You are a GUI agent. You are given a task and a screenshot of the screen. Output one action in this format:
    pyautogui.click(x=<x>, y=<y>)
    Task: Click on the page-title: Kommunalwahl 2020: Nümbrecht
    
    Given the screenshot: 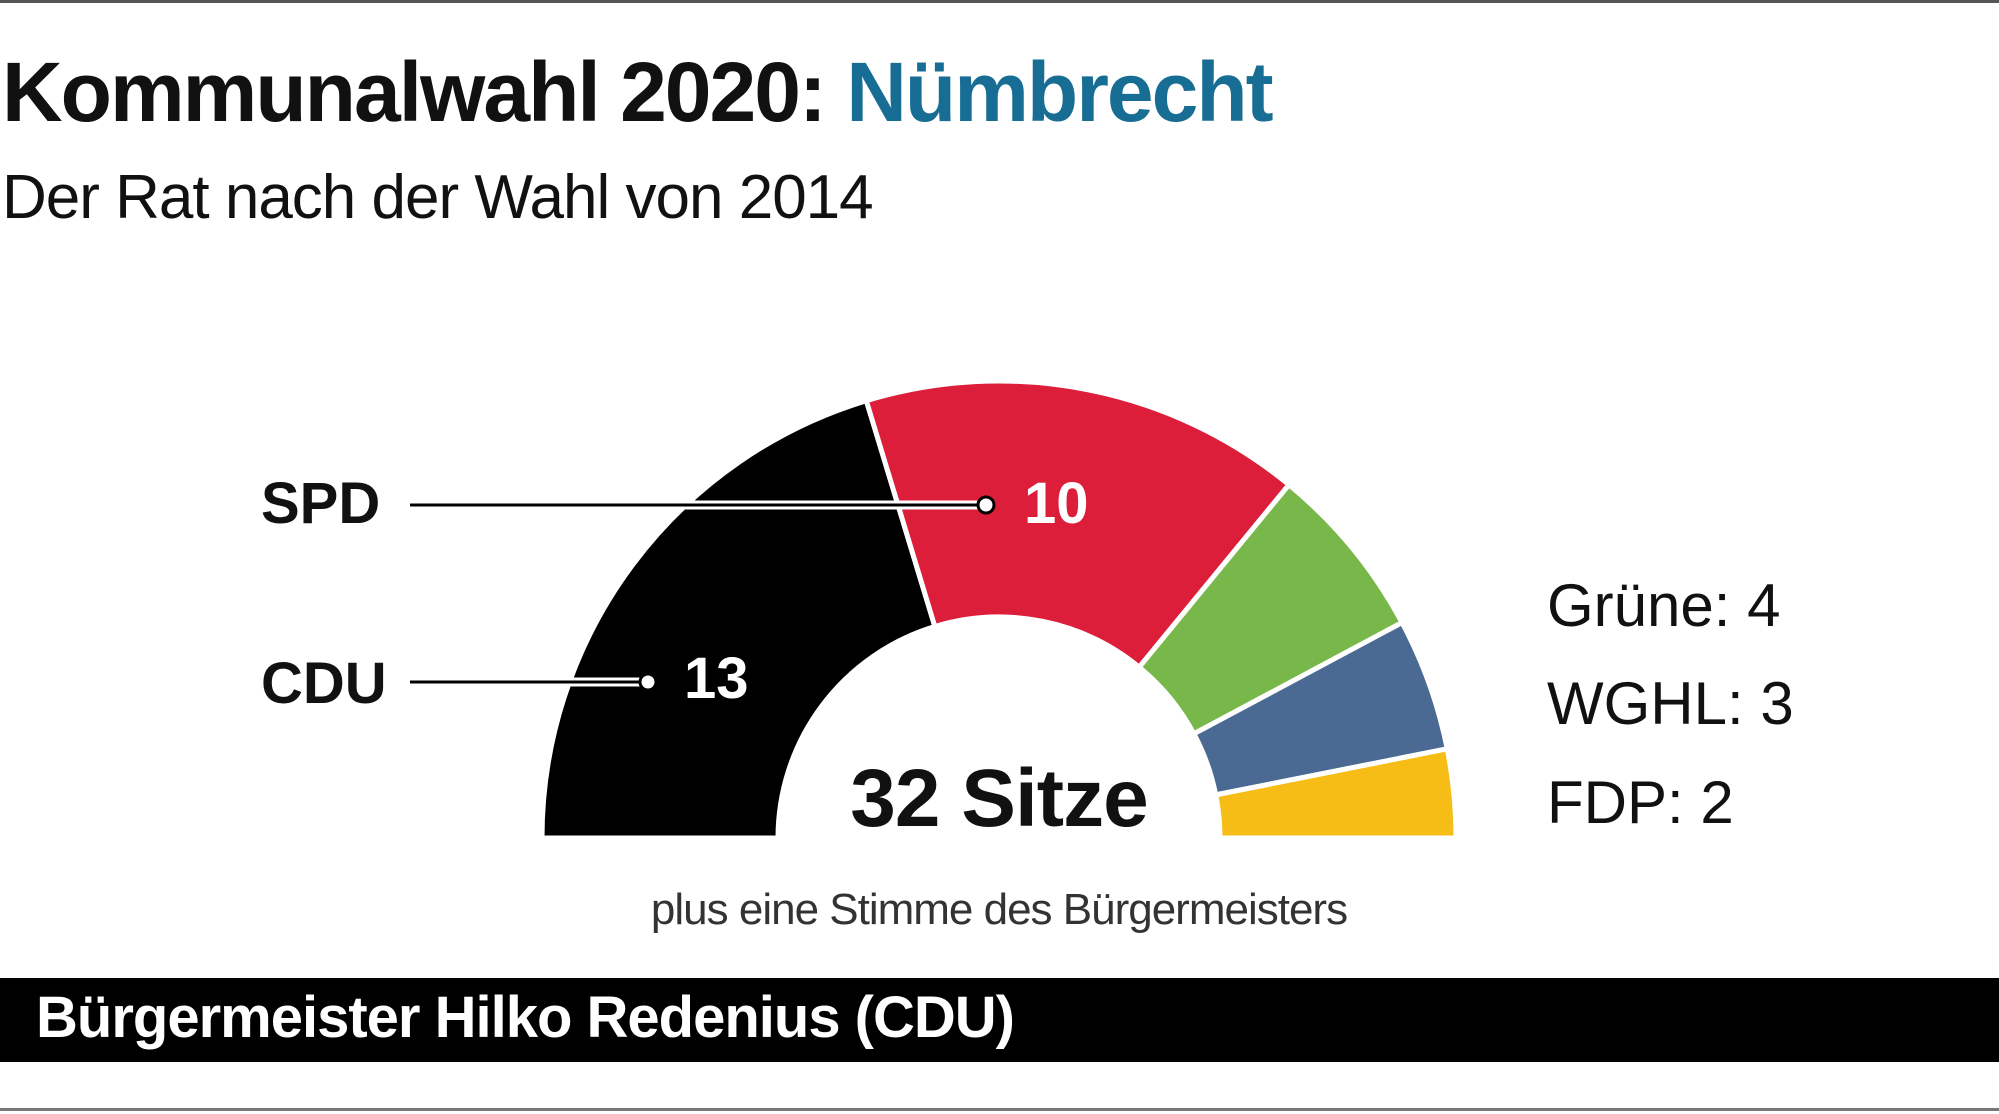 What is the action you would take?
    pyautogui.click(x=638, y=92)
    